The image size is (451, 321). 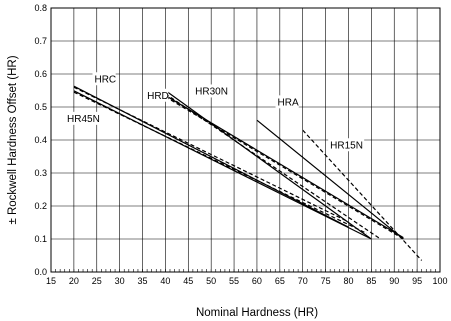 I want to click on series-label-hr15n: HR15N, so click(x=346, y=145).